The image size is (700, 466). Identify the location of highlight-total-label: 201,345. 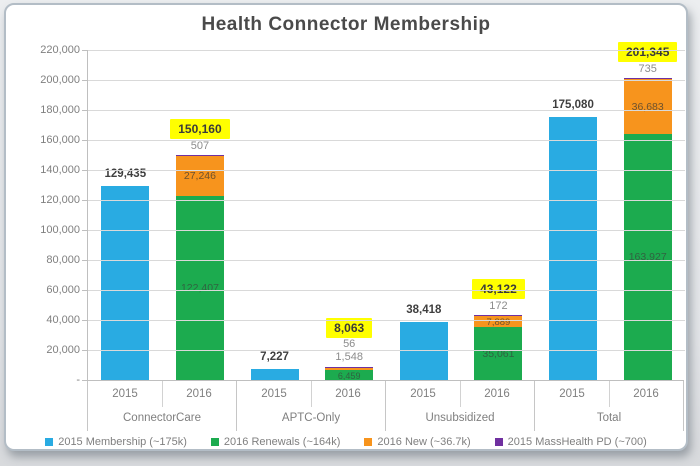
(646, 51).